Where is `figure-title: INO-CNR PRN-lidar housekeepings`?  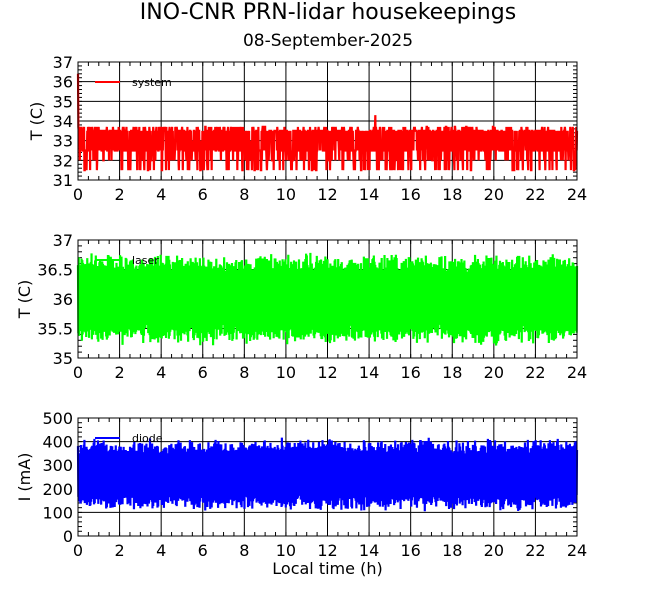
figure-title: INO-CNR PRN-lidar housekeepings is located at coordinates (328, 12).